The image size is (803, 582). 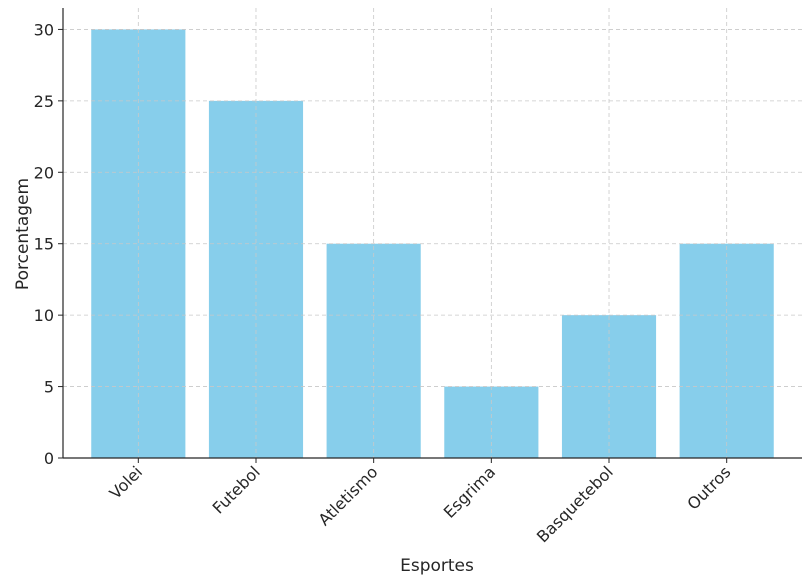 I want to click on y-tick-label: 20, so click(x=44, y=172).